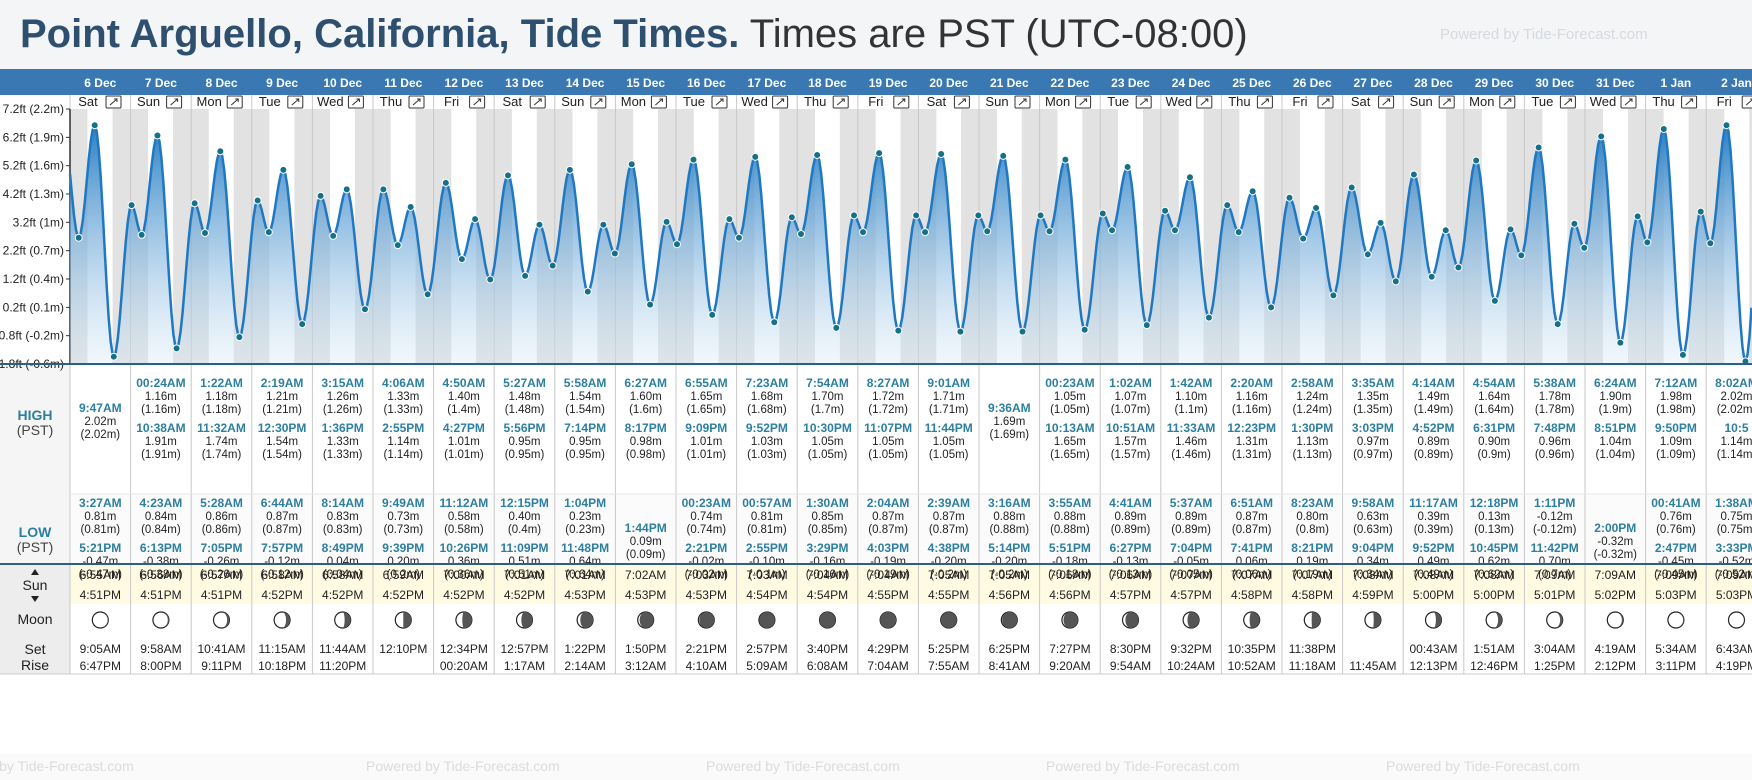  What do you see at coordinates (1615, 455) in the screenshot?
I see `high-tide-height-alt: (1.04m)` at bounding box center [1615, 455].